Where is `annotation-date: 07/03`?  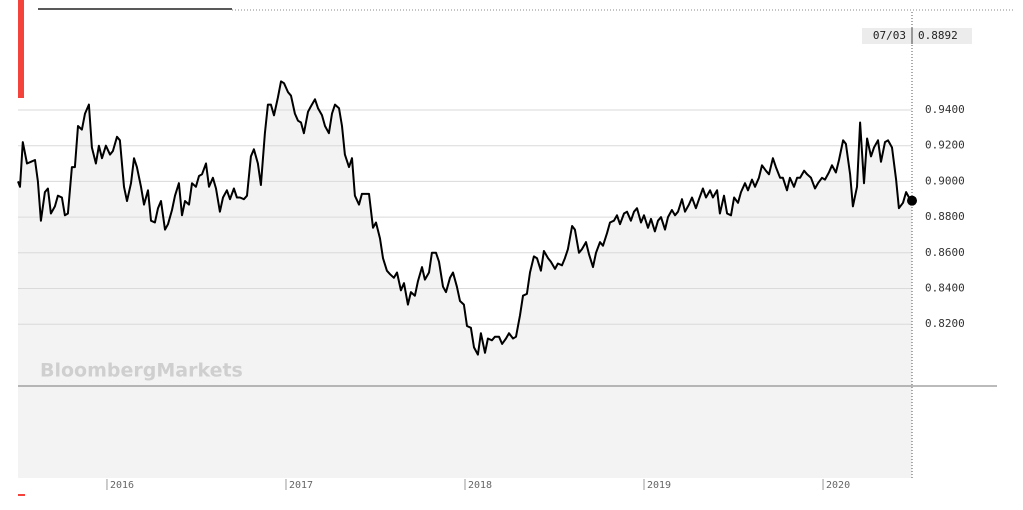 annotation-date: 07/03 is located at coordinates (889, 35).